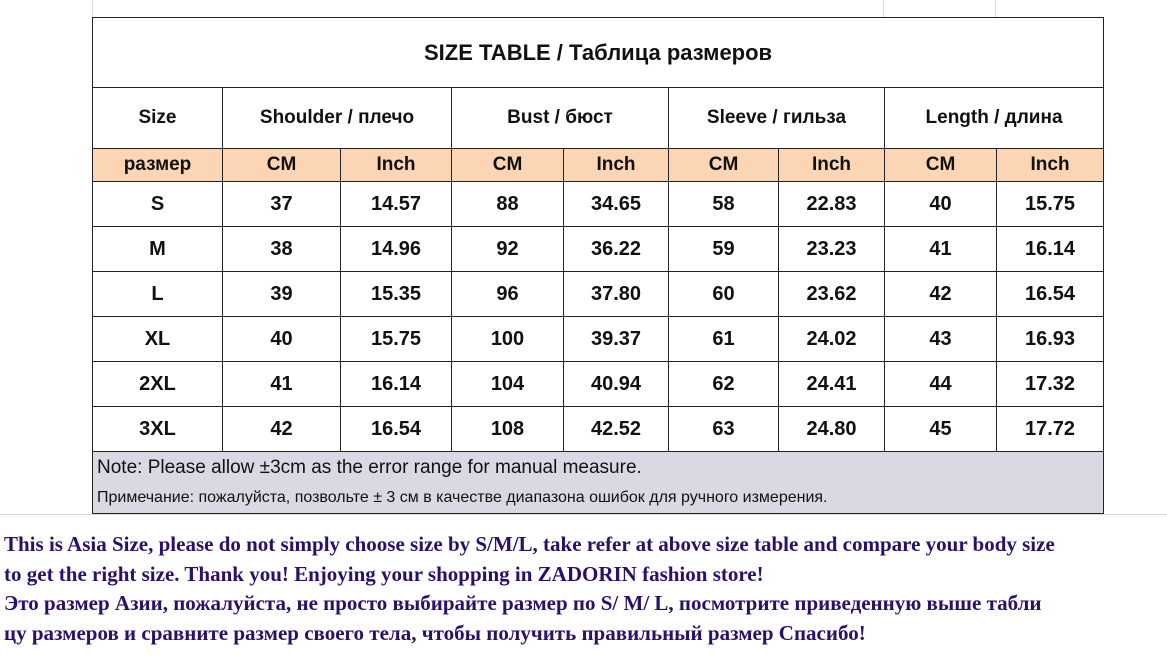 Image resolution: width=1167 pixels, height=657 pixels. Describe the element at coordinates (337, 118) in the screenshot. I see `header-shoulder: Shoulder / плечо` at that location.